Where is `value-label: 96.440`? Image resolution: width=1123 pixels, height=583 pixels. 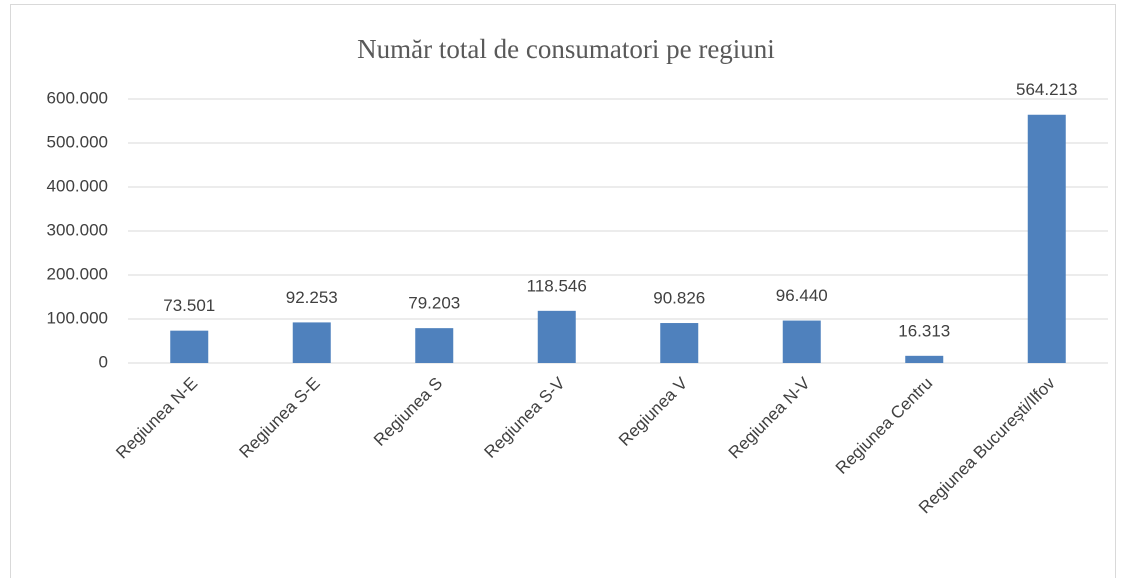
value-label: 96.440 is located at coordinates (802, 295).